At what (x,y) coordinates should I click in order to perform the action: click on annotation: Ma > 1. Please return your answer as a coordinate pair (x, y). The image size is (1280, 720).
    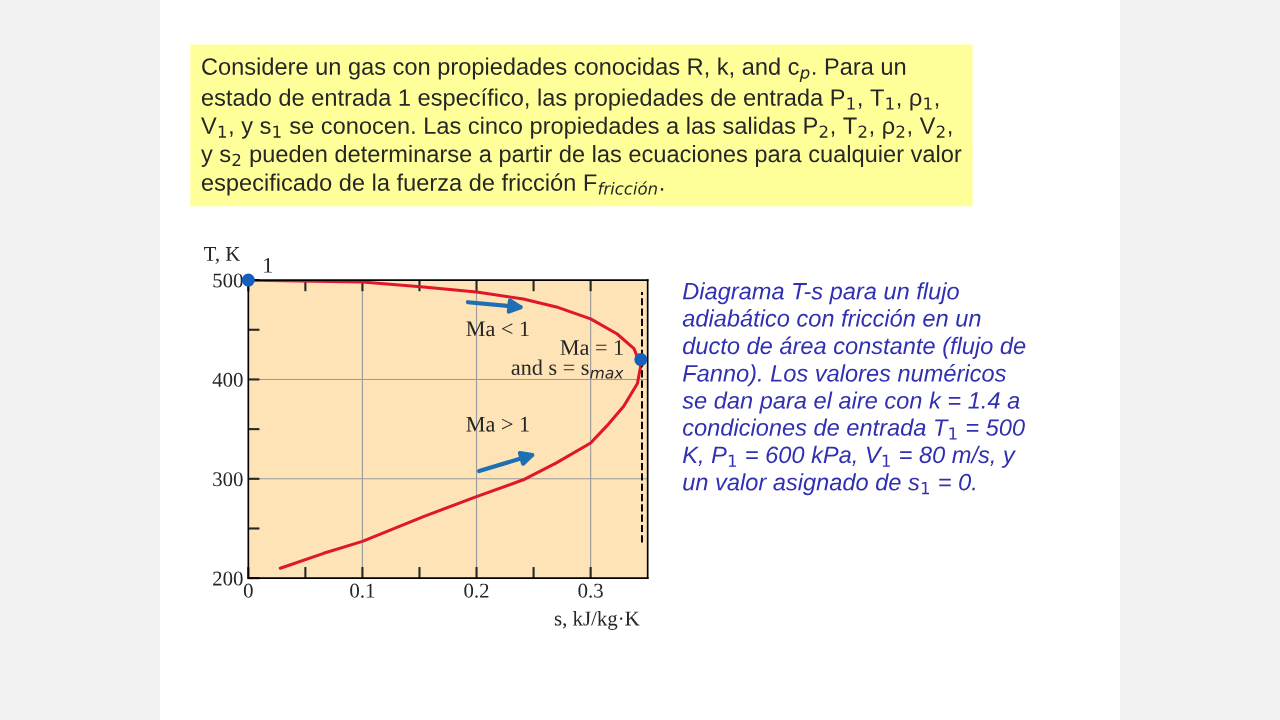
    Looking at the image, I should click on (497, 424).